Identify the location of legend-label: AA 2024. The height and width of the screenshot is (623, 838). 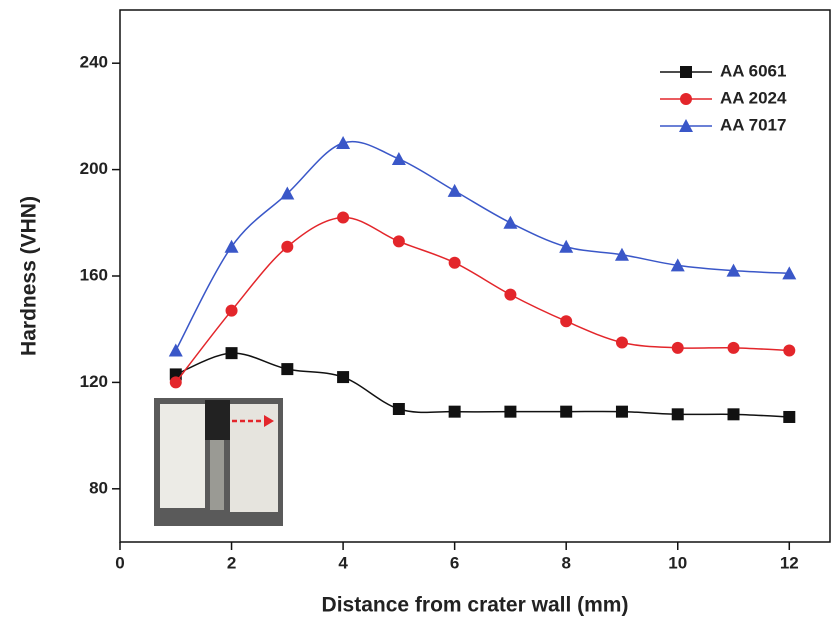
(753, 97).